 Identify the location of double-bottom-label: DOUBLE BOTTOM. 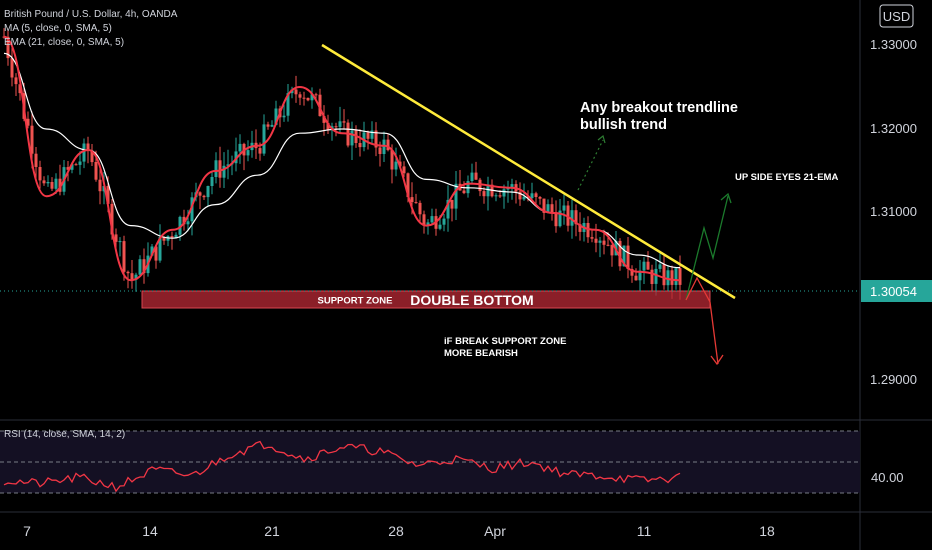
(471, 300).